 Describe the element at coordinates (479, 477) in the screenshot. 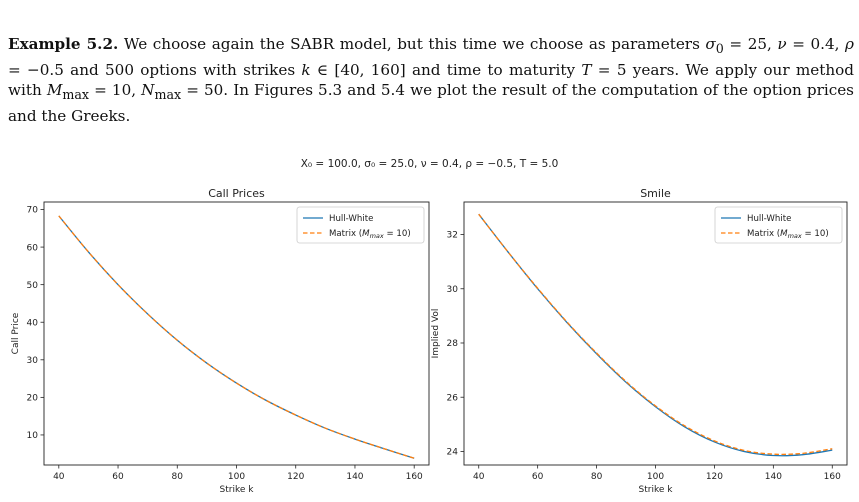

I see `smile-xtick-label: 40` at that location.